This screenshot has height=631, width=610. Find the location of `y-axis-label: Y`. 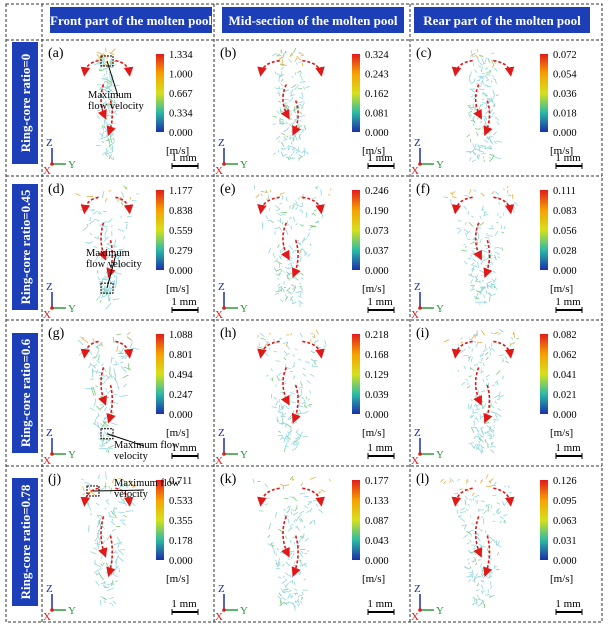

y-axis-label: Y is located at coordinates (440, 455).